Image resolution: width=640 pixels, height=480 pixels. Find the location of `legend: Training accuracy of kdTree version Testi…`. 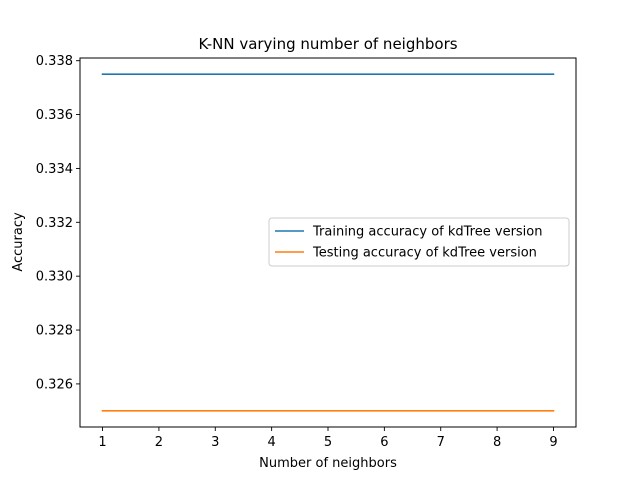

legend: Training accuracy of kdTree version Testi… is located at coordinates (419, 242).